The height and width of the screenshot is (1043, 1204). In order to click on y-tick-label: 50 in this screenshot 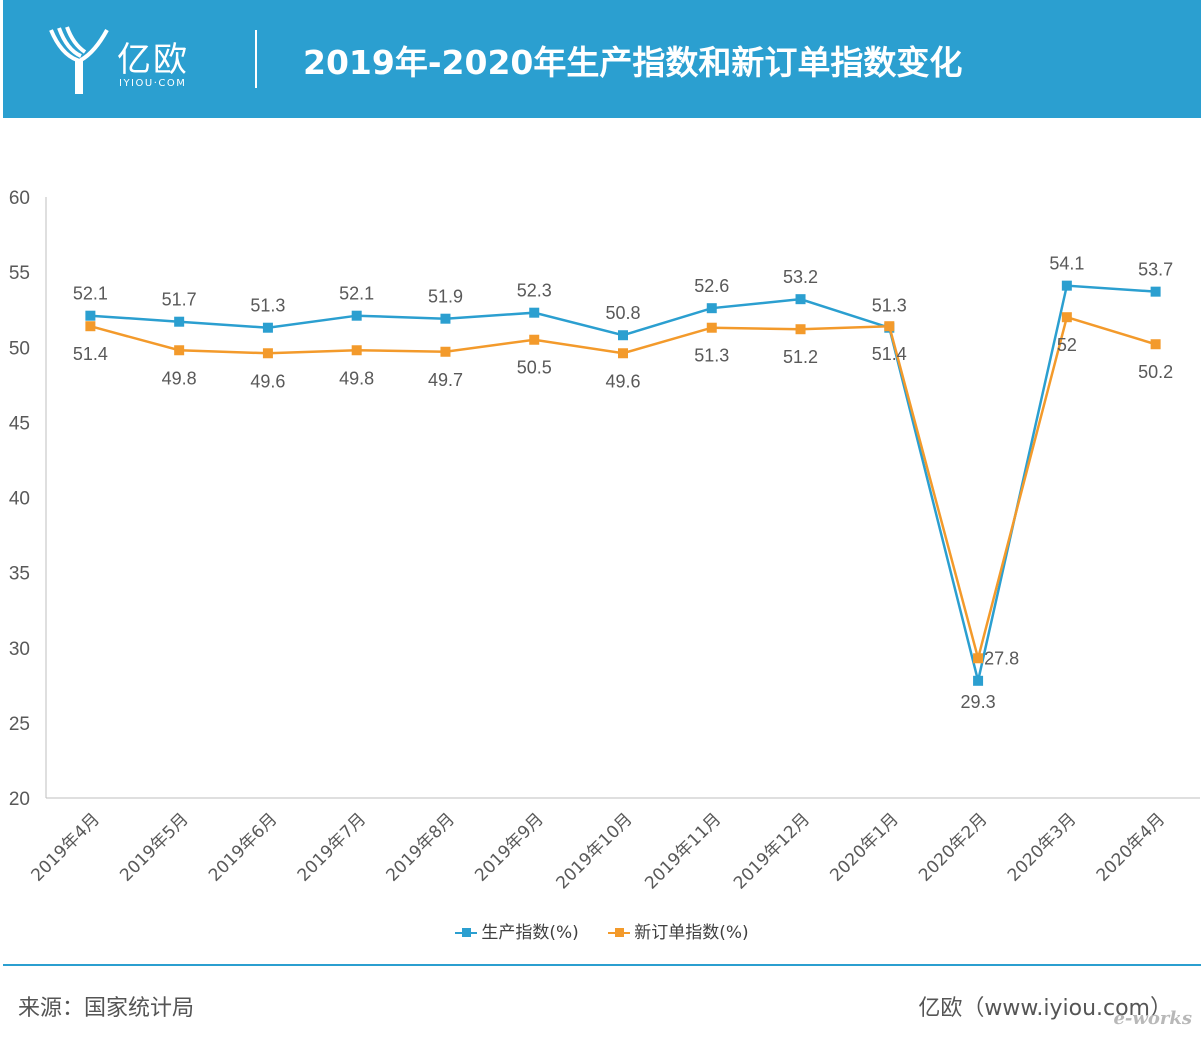, I will do `click(19, 348)`.